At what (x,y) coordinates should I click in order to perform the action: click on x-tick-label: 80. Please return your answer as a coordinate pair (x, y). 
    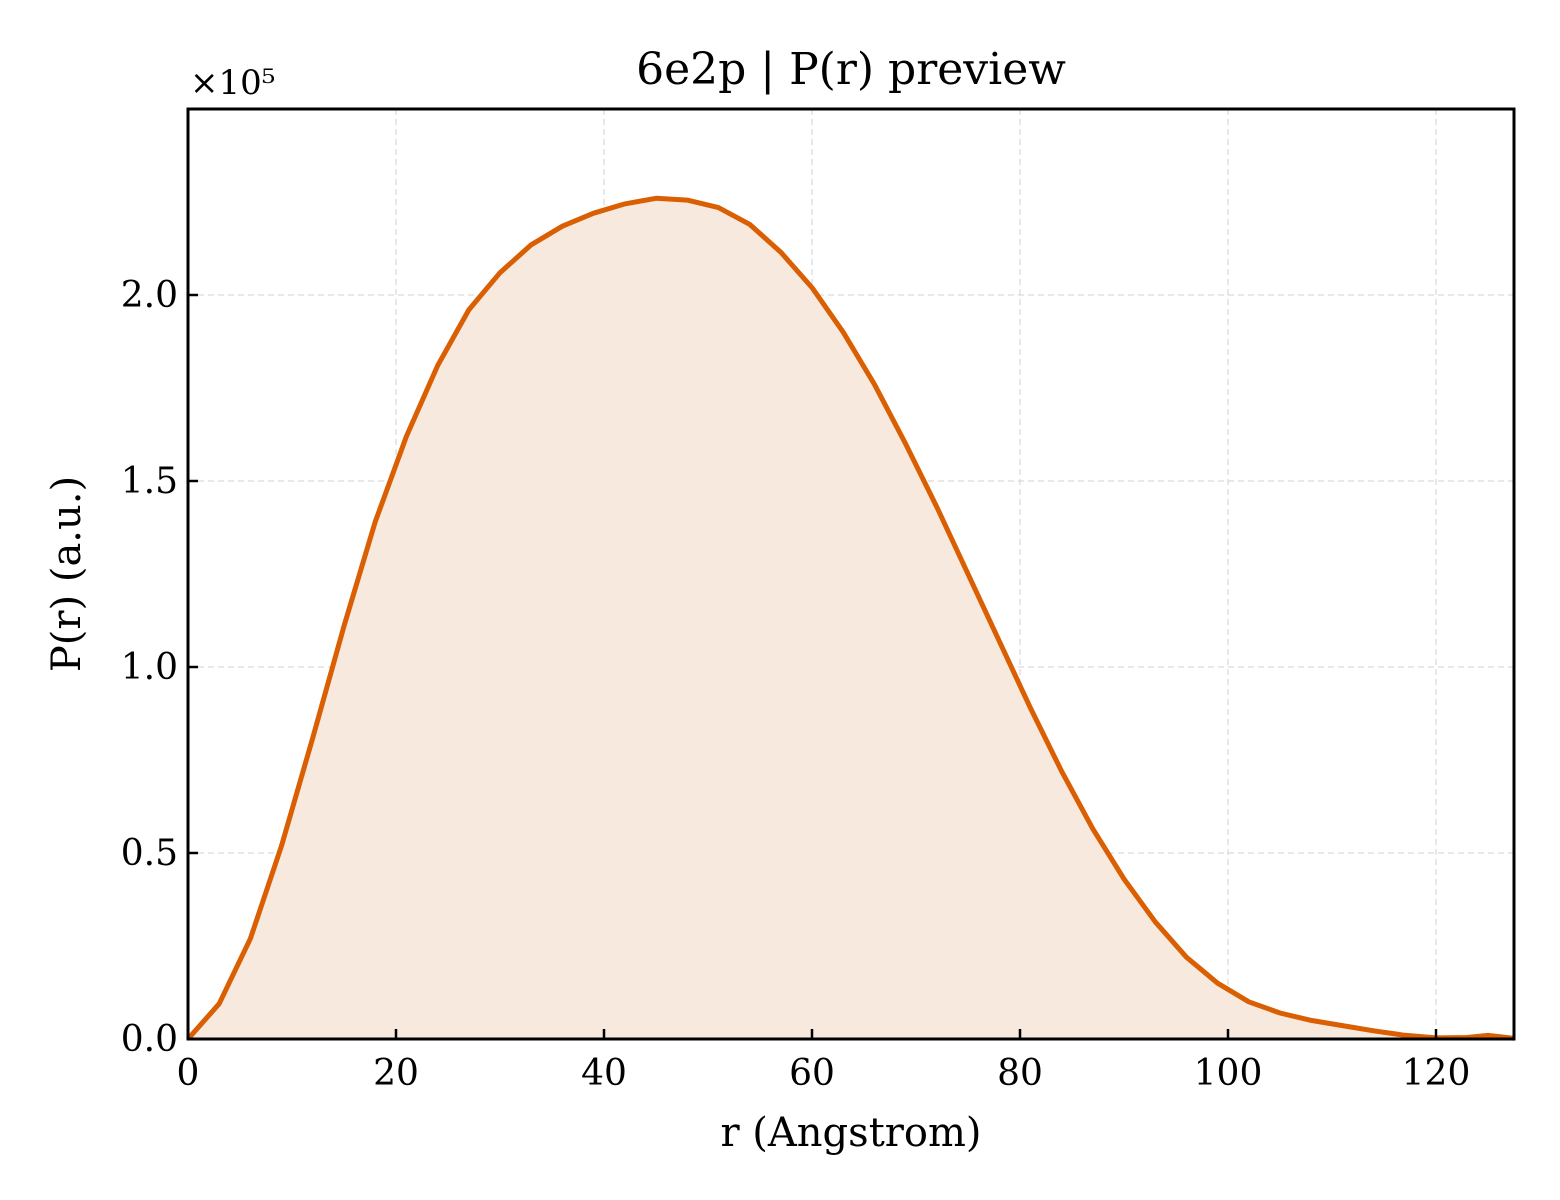
    Looking at the image, I should click on (1020, 1073).